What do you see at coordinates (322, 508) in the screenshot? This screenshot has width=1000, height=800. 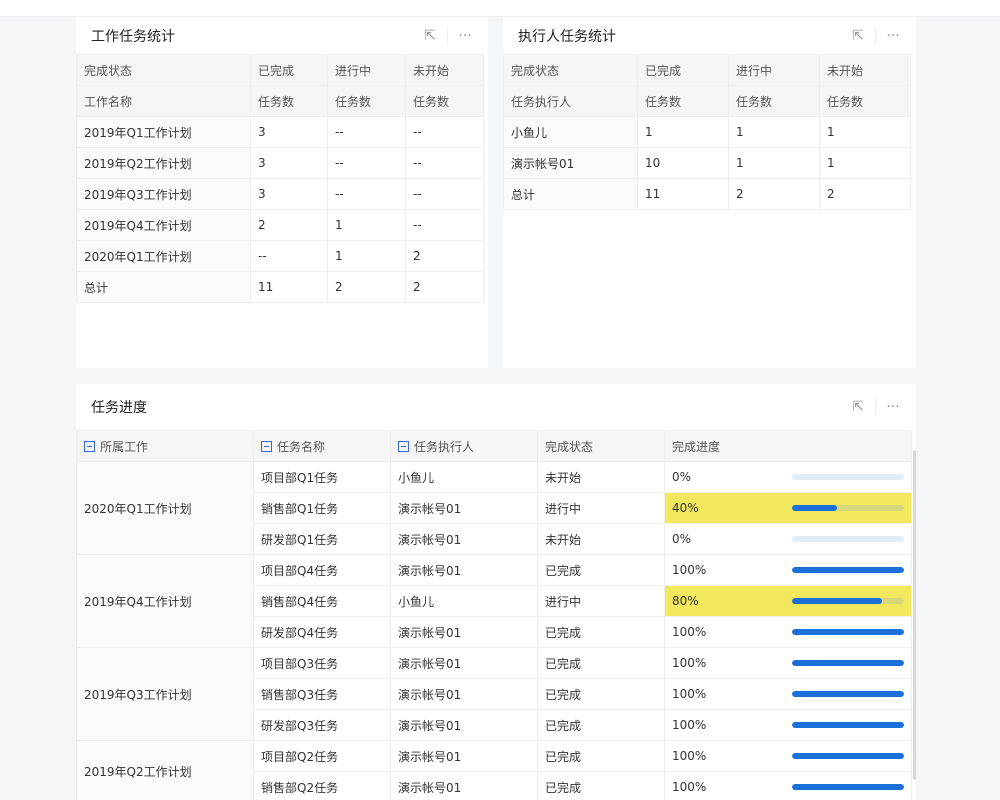 I see `task-name-cell: 销售部Q1任务` at bounding box center [322, 508].